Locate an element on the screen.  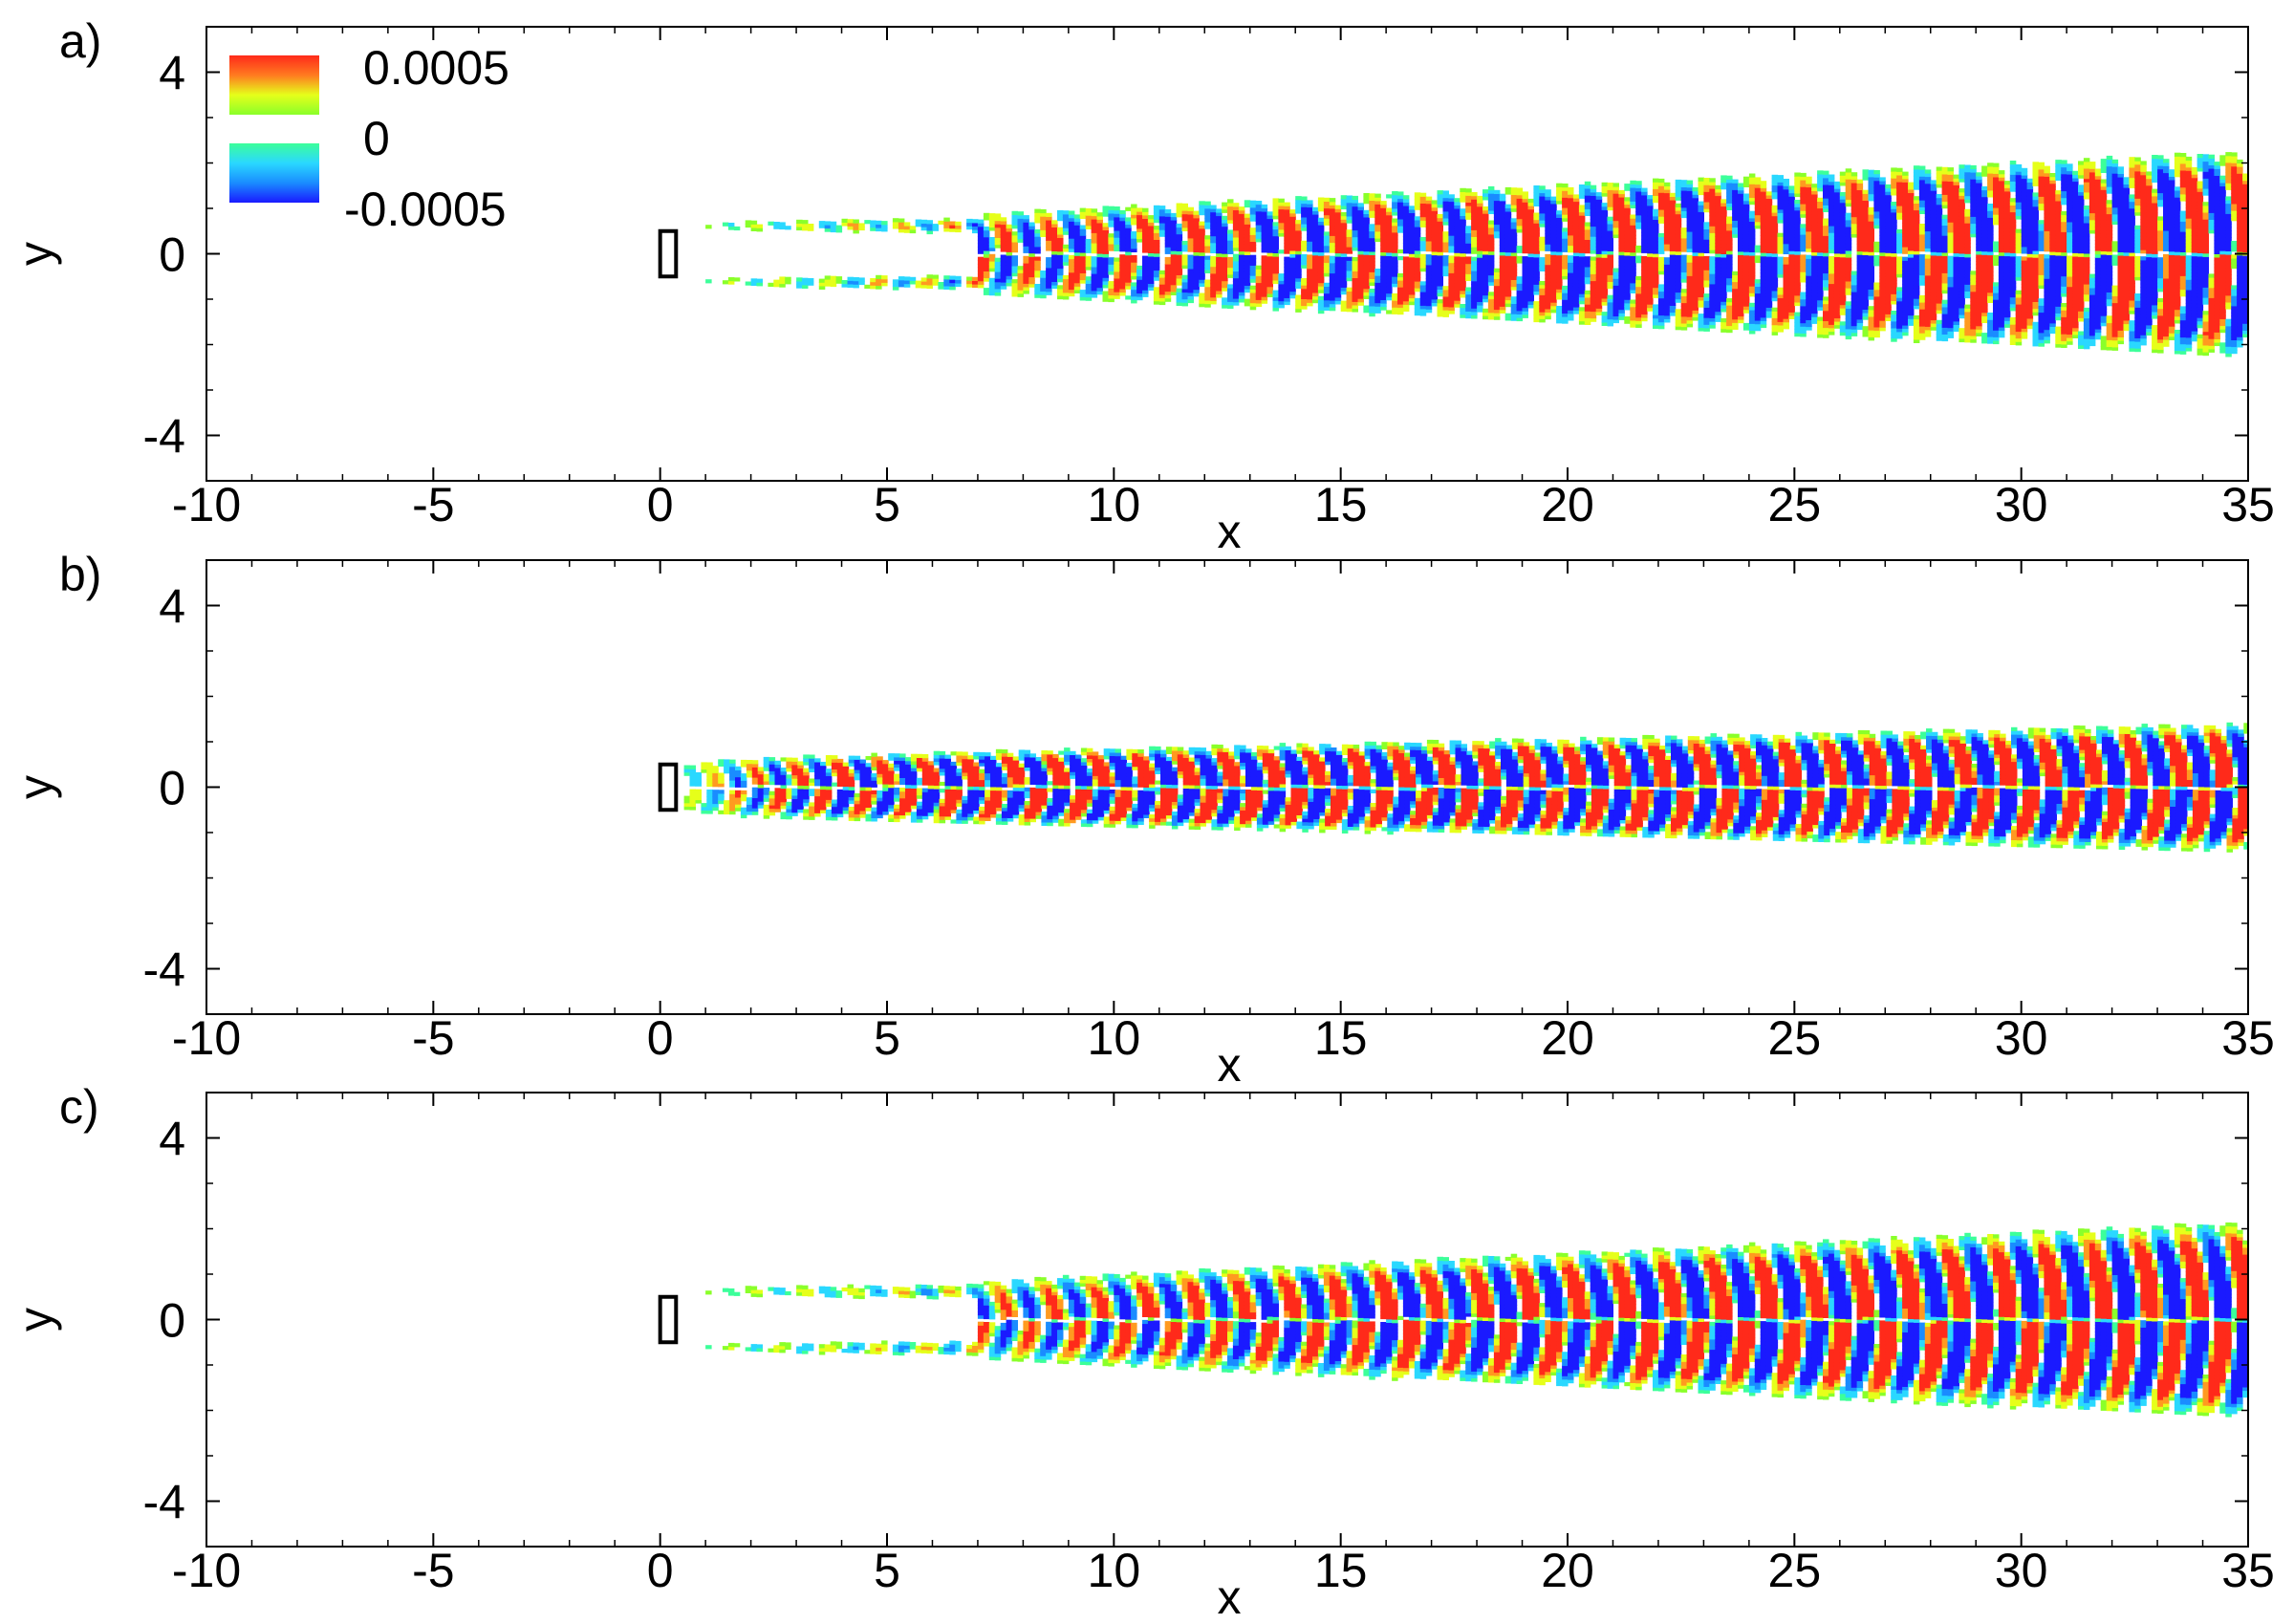
legend-label: 0 is located at coordinates (376, 139).